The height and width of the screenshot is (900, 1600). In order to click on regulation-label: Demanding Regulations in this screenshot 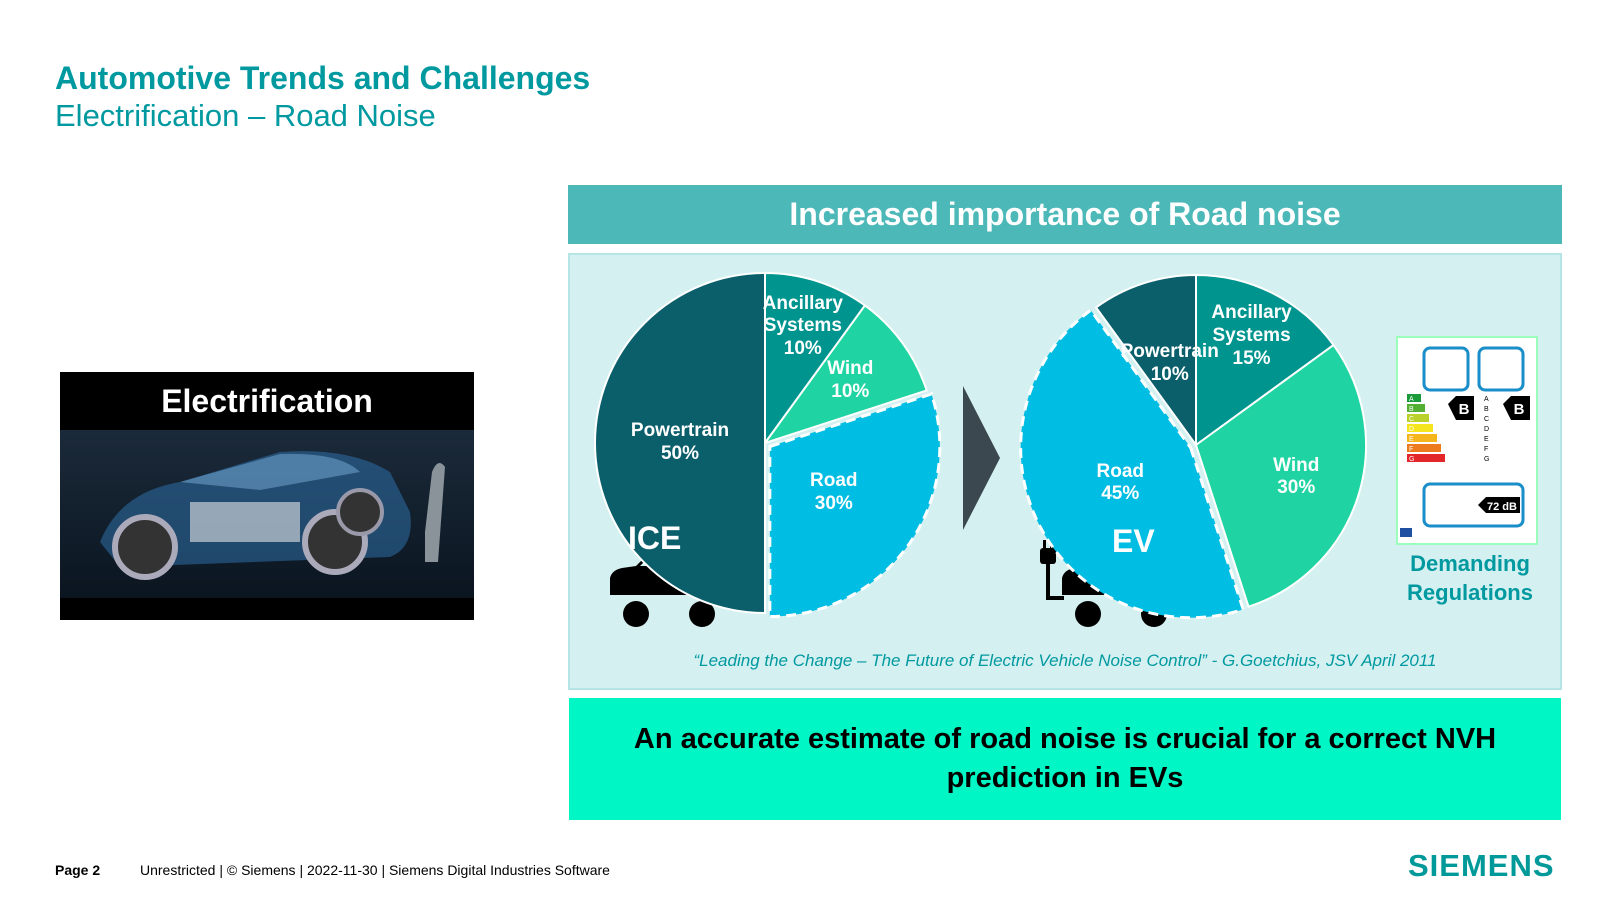, I will do `click(1470, 578)`.